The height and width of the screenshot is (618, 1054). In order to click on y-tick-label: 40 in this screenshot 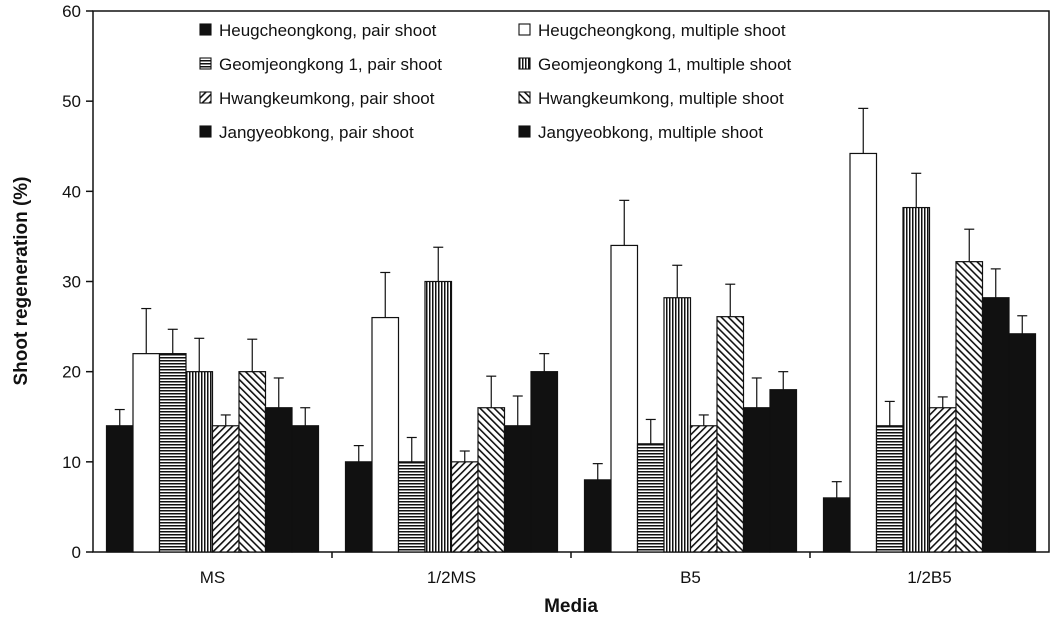, I will do `click(71, 191)`.